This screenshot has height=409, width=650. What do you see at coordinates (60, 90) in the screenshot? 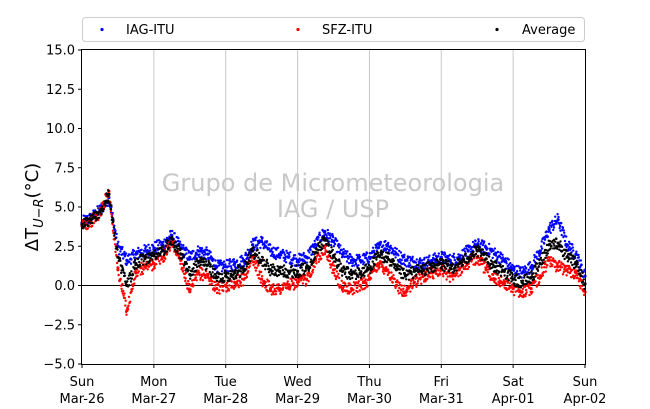
I see `y-tick-label: 12.5` at bounding box center [60, 90].